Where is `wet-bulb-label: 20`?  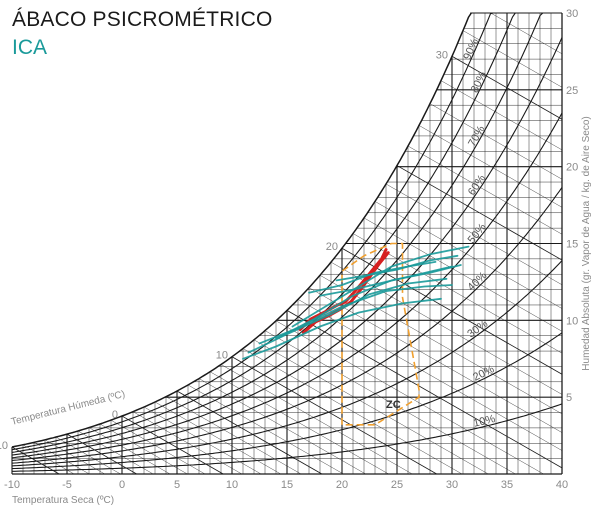 wet-bulb-label: 20 is located at coordinates (332, 247).